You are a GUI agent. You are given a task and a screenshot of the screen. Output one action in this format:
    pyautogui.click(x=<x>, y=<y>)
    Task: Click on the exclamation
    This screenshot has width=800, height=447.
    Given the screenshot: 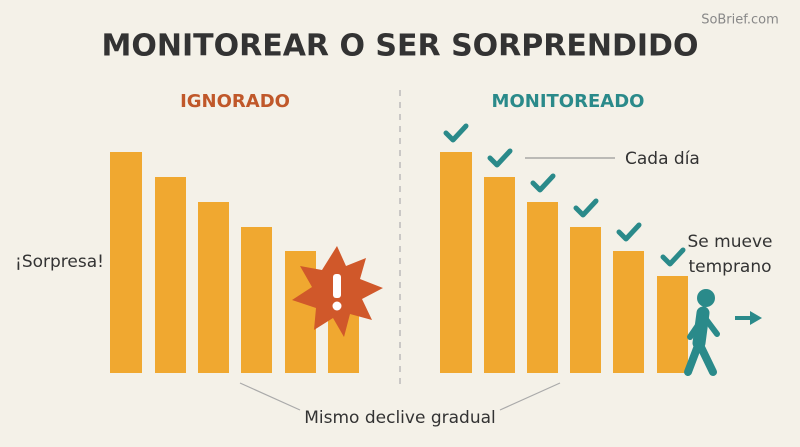 What is the action you would take?
    pyautogui.click(x=337, y=286)
    